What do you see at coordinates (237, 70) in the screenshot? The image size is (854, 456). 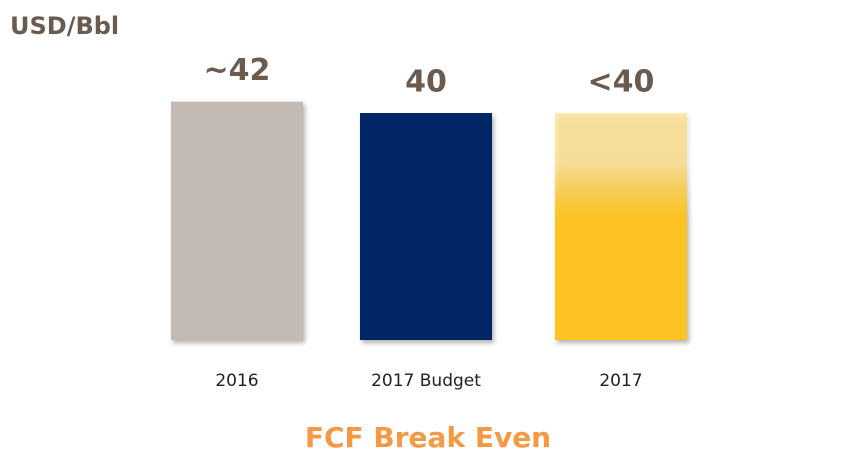 I see `value-label: ~42` at bounding box center [237, 70].